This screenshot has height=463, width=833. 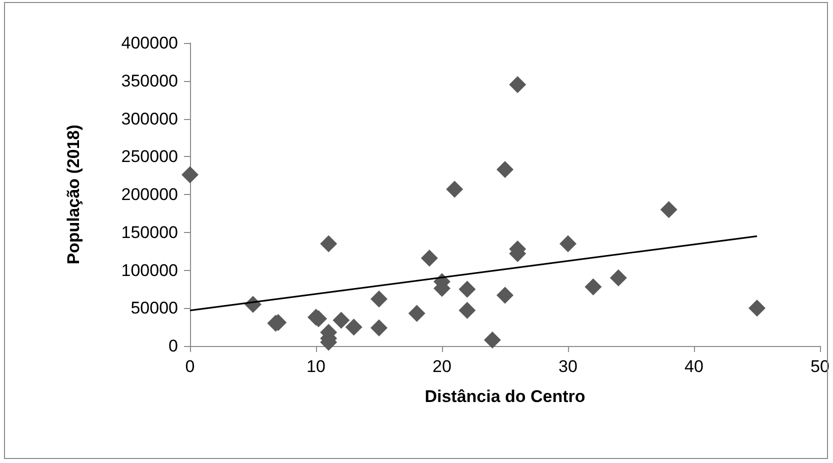 I want to click on y-tick-label: 300000, so click(x=149, y=118).